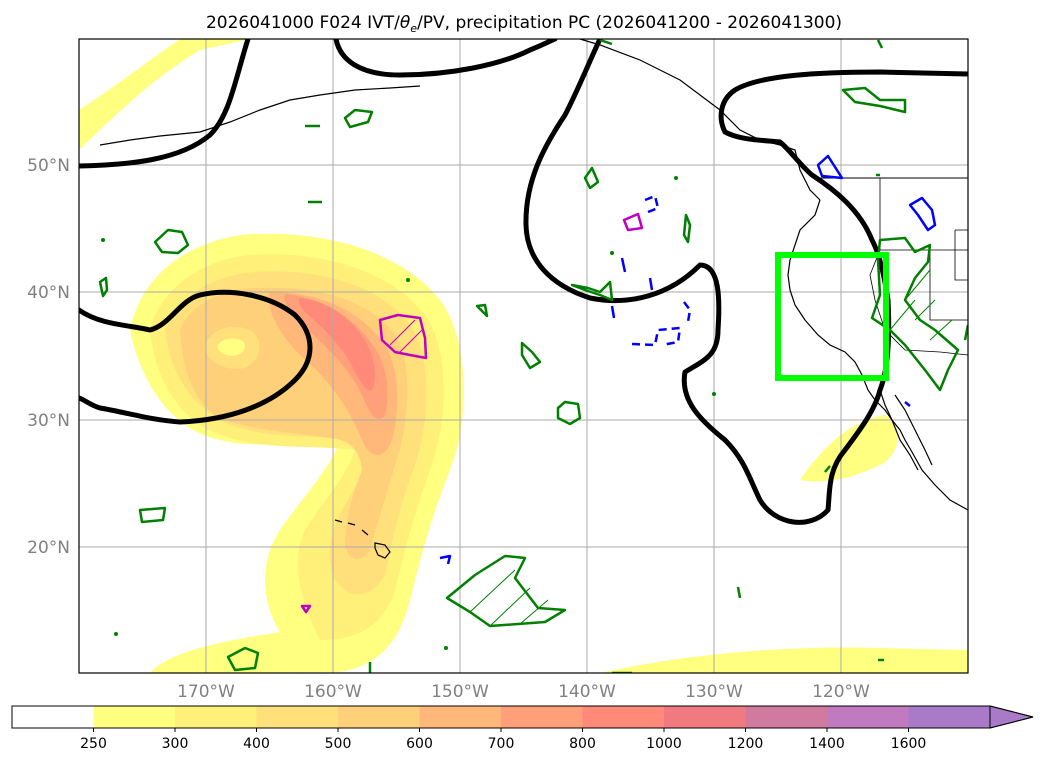 The height and width of the screenshot is (767, 1047). Describe the element at coordinates (784, 660) in the screenshot. I see `ivt-contour-250-pacific` at that location.